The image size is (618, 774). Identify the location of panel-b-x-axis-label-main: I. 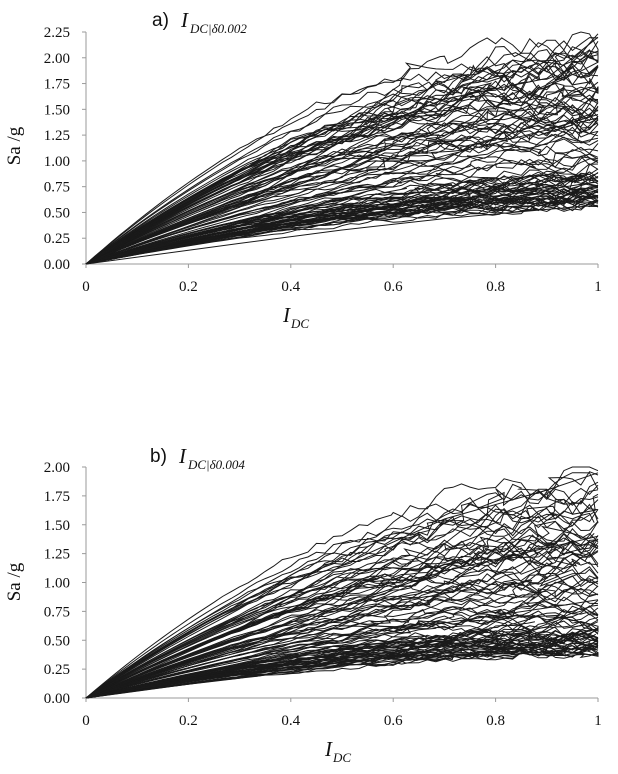
(328, 749).